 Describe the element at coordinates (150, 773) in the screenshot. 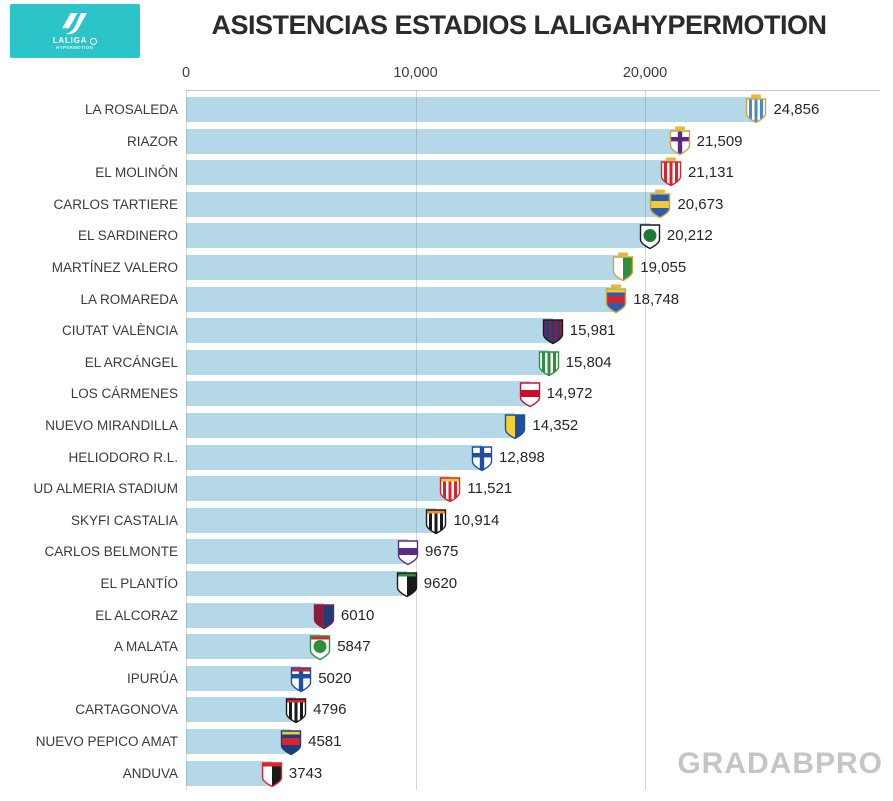

I see `stadium-label: ANDUVA` at that location.